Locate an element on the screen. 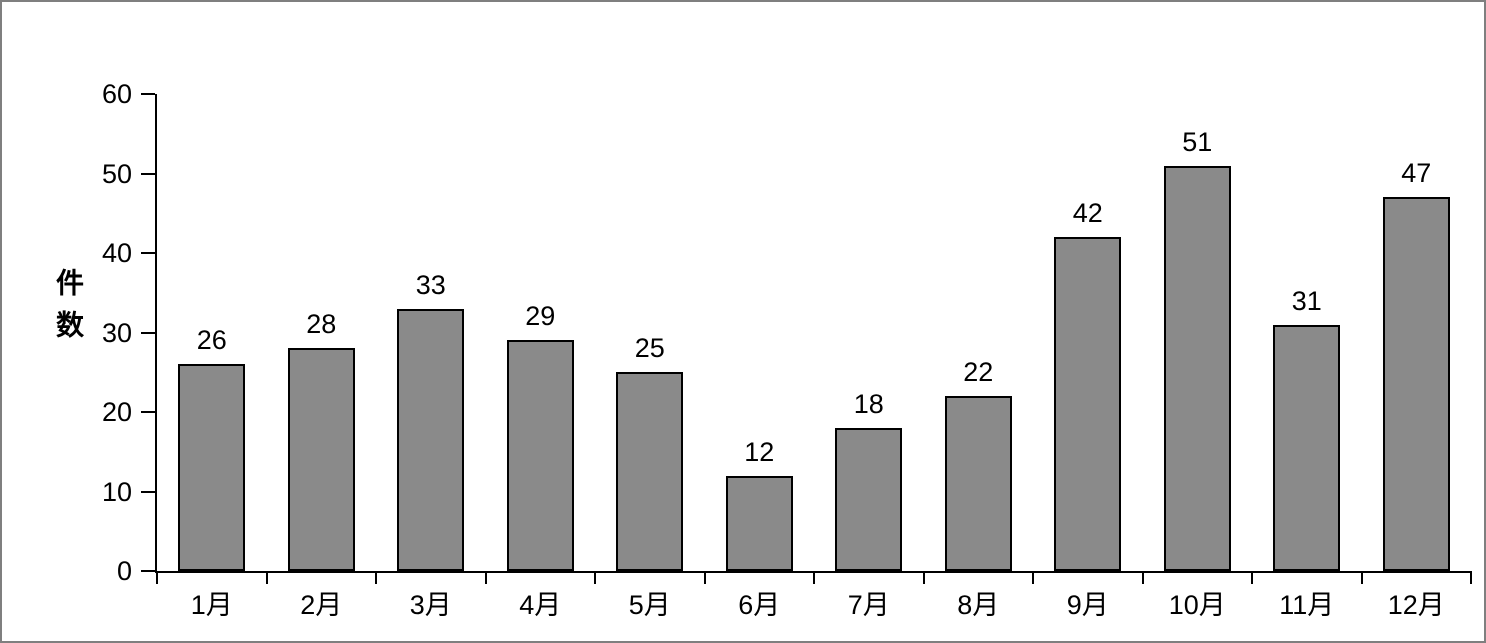  bar-value-label: 29 is located at coordinates (540, 316).